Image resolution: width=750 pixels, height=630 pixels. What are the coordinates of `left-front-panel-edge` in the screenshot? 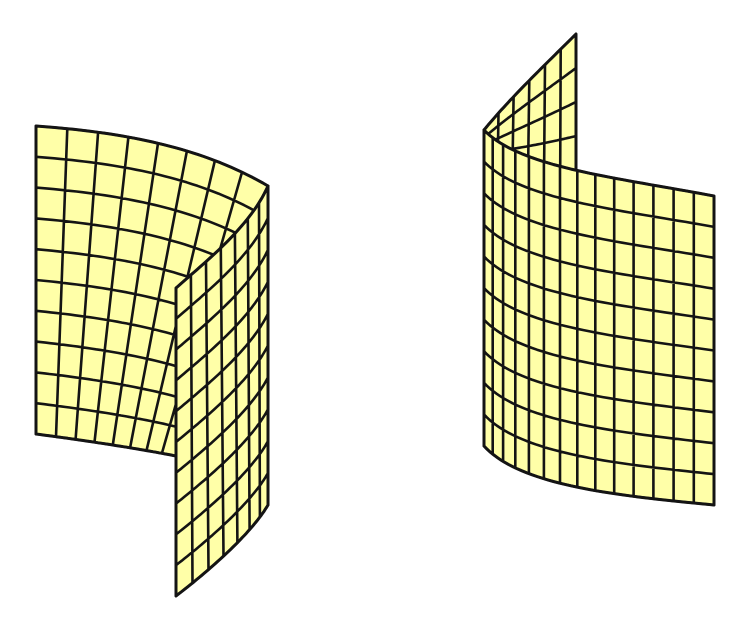 It's located at (222, 391).